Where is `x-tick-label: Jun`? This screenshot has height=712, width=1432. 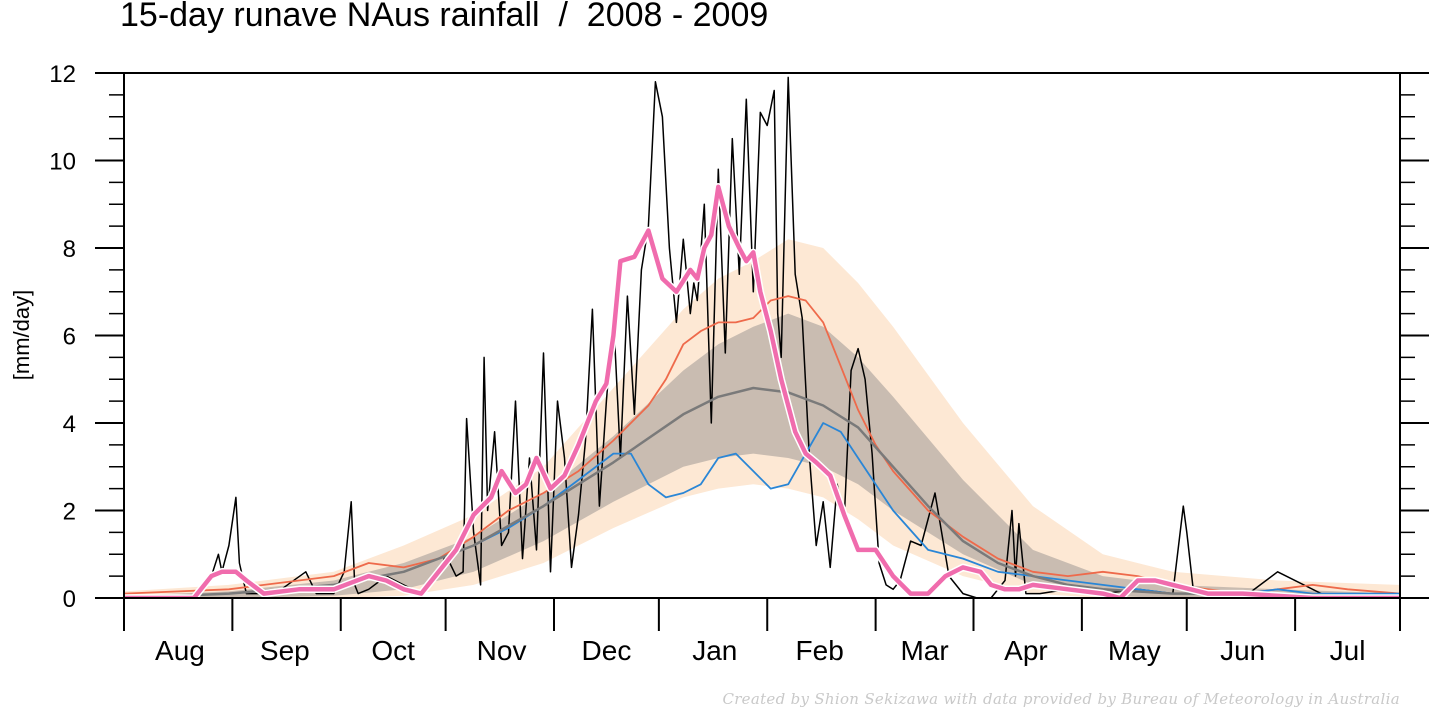 x-tick-label: Jun is located at coordinates (1242, 650).